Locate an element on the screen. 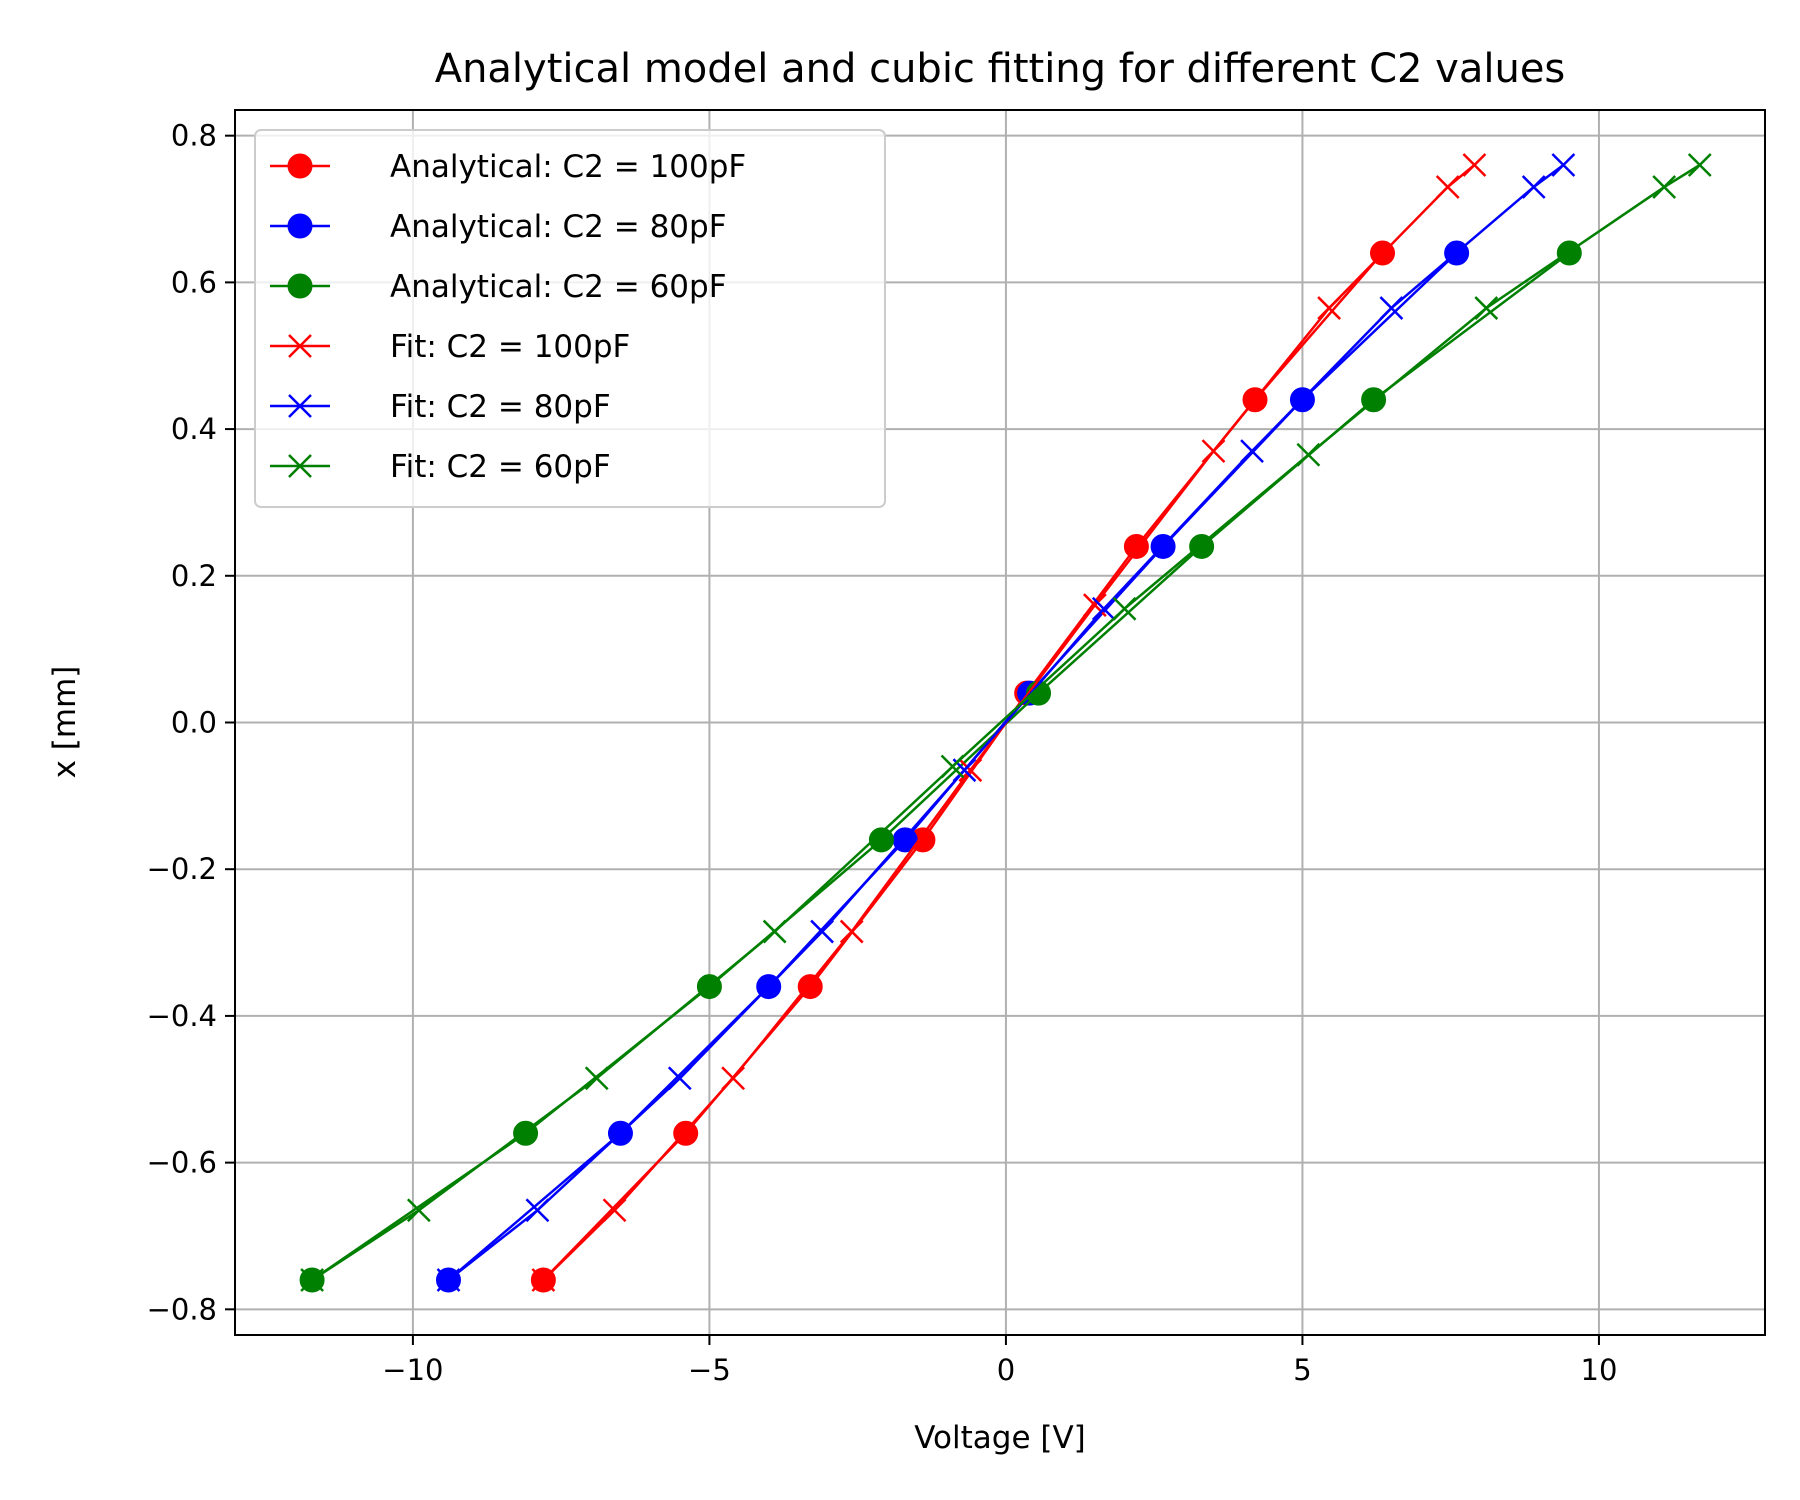  legend-item: Analytical: C2 = 80pF is located at coordinates (498, 227).